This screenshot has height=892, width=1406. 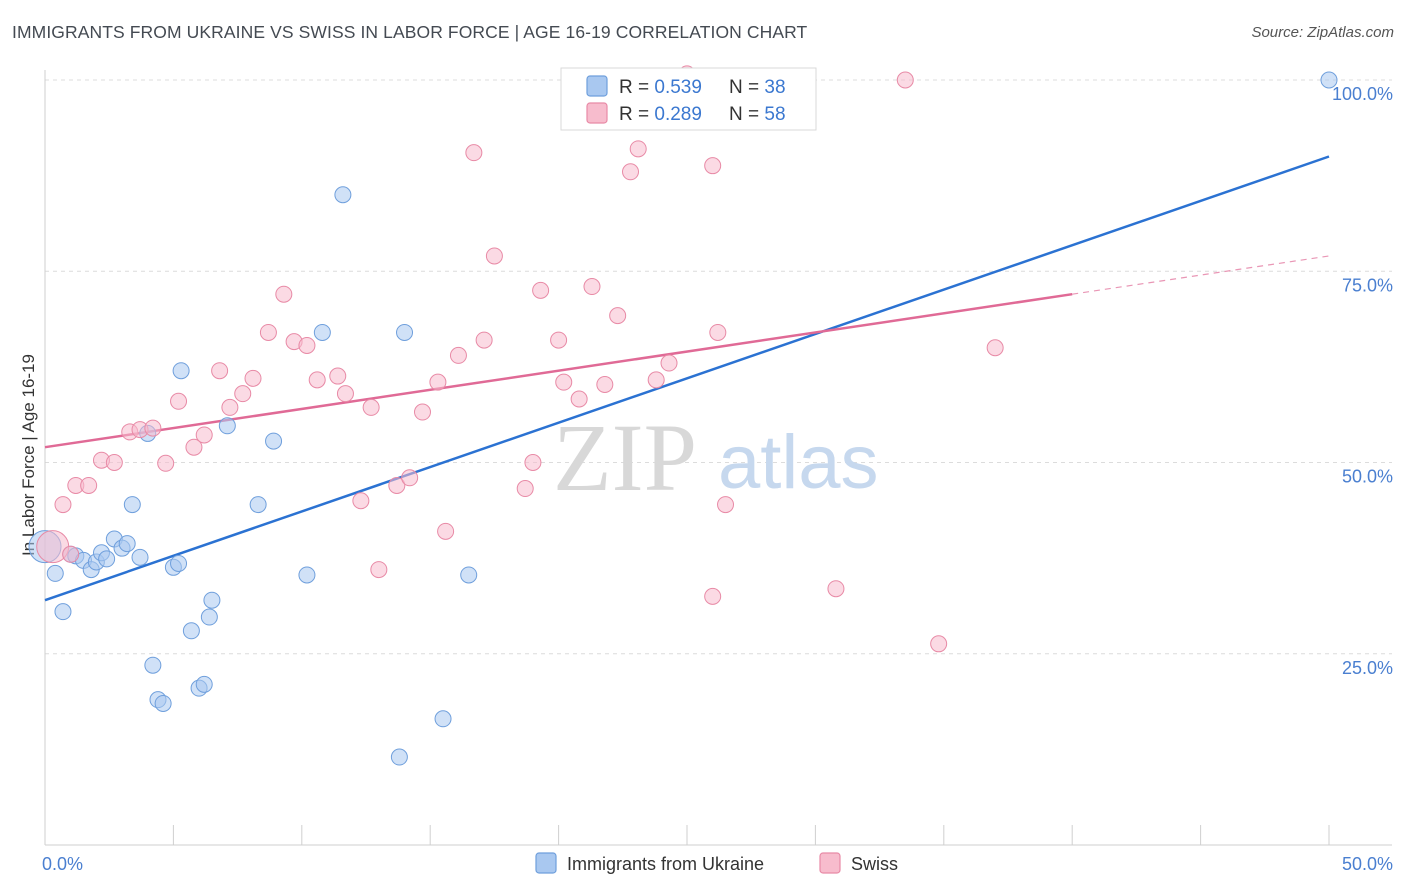 I want to click on legend-r-value-swiss: 0.289, so click(x=678, y=114).